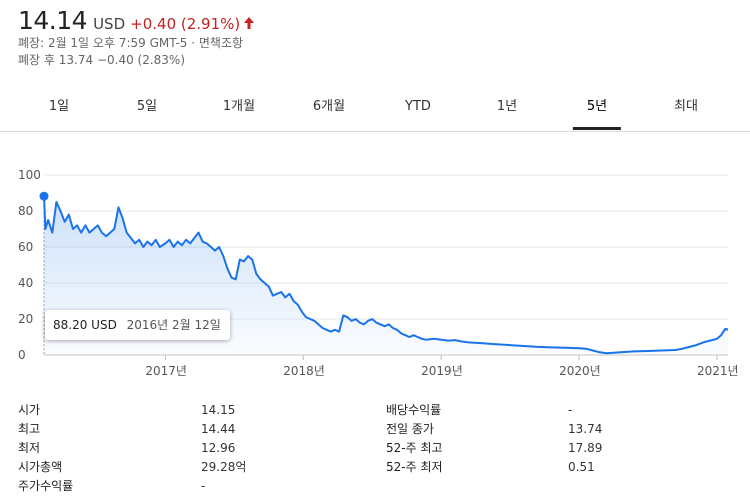 Image resolution: width=750 pixels, height=503 pixels. What do you see at coordinates (173, 325) in the screenshot?
I see `tooltip-date: 2016년 2월 12일` at bounding box center [173, 325].